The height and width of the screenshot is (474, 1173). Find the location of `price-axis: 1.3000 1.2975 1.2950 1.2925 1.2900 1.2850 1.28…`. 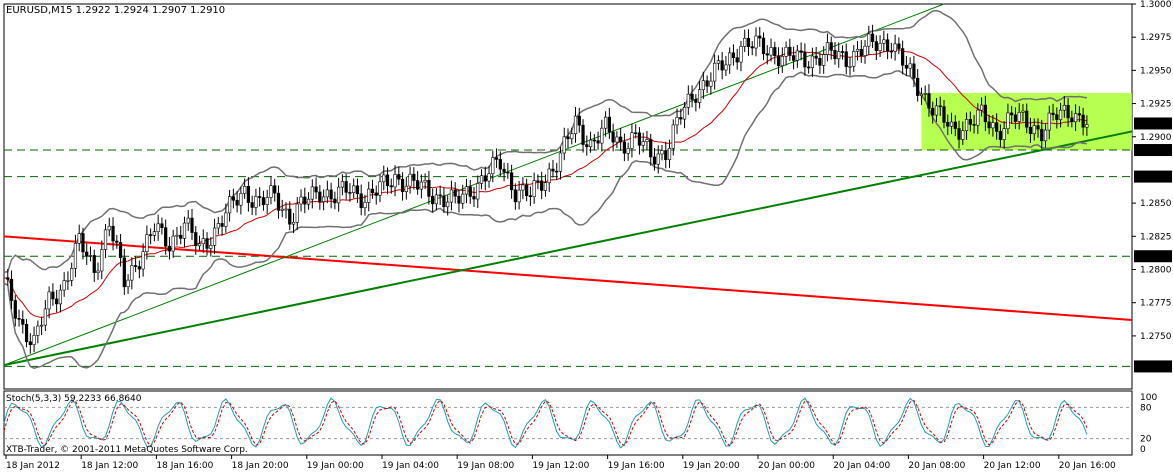

price-axis: 1.3000 1.2975 1.2950 1.2925 1.2900 1.2850 1.28… is located at coordinates (1152, 171).